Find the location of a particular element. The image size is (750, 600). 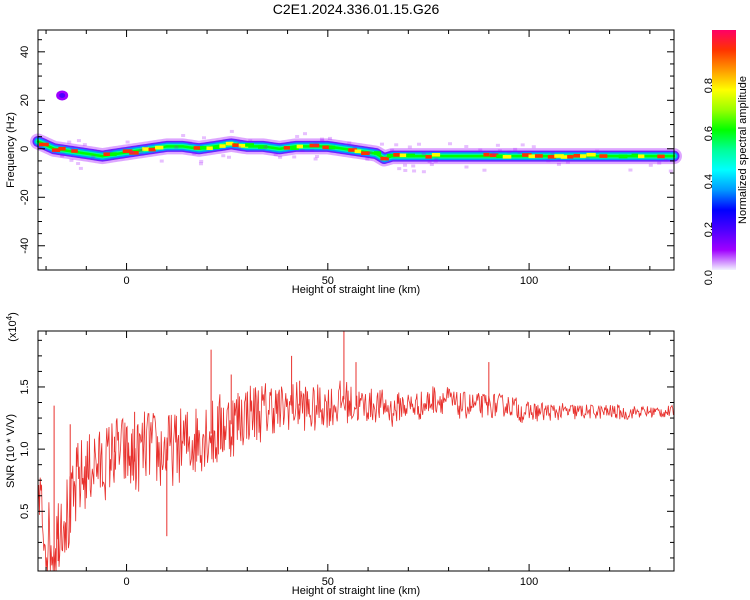

y-tick-label: 0 is located at coordinates (25, 149).